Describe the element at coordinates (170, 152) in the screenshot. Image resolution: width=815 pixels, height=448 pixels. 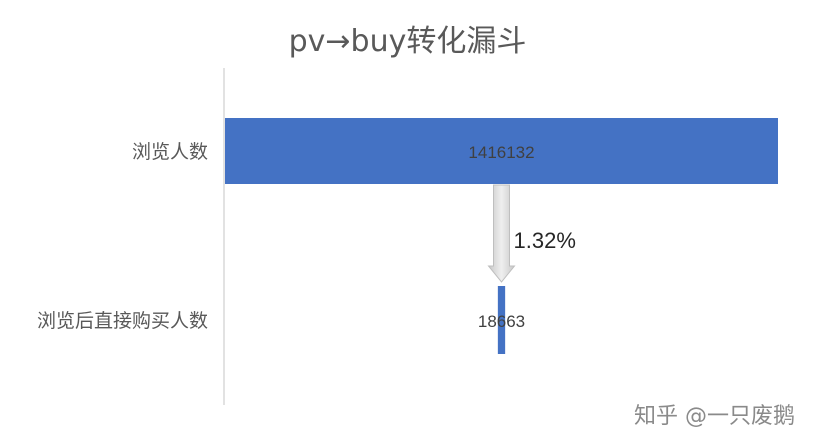
I see `category-label-1: 浏览人数` at that location.